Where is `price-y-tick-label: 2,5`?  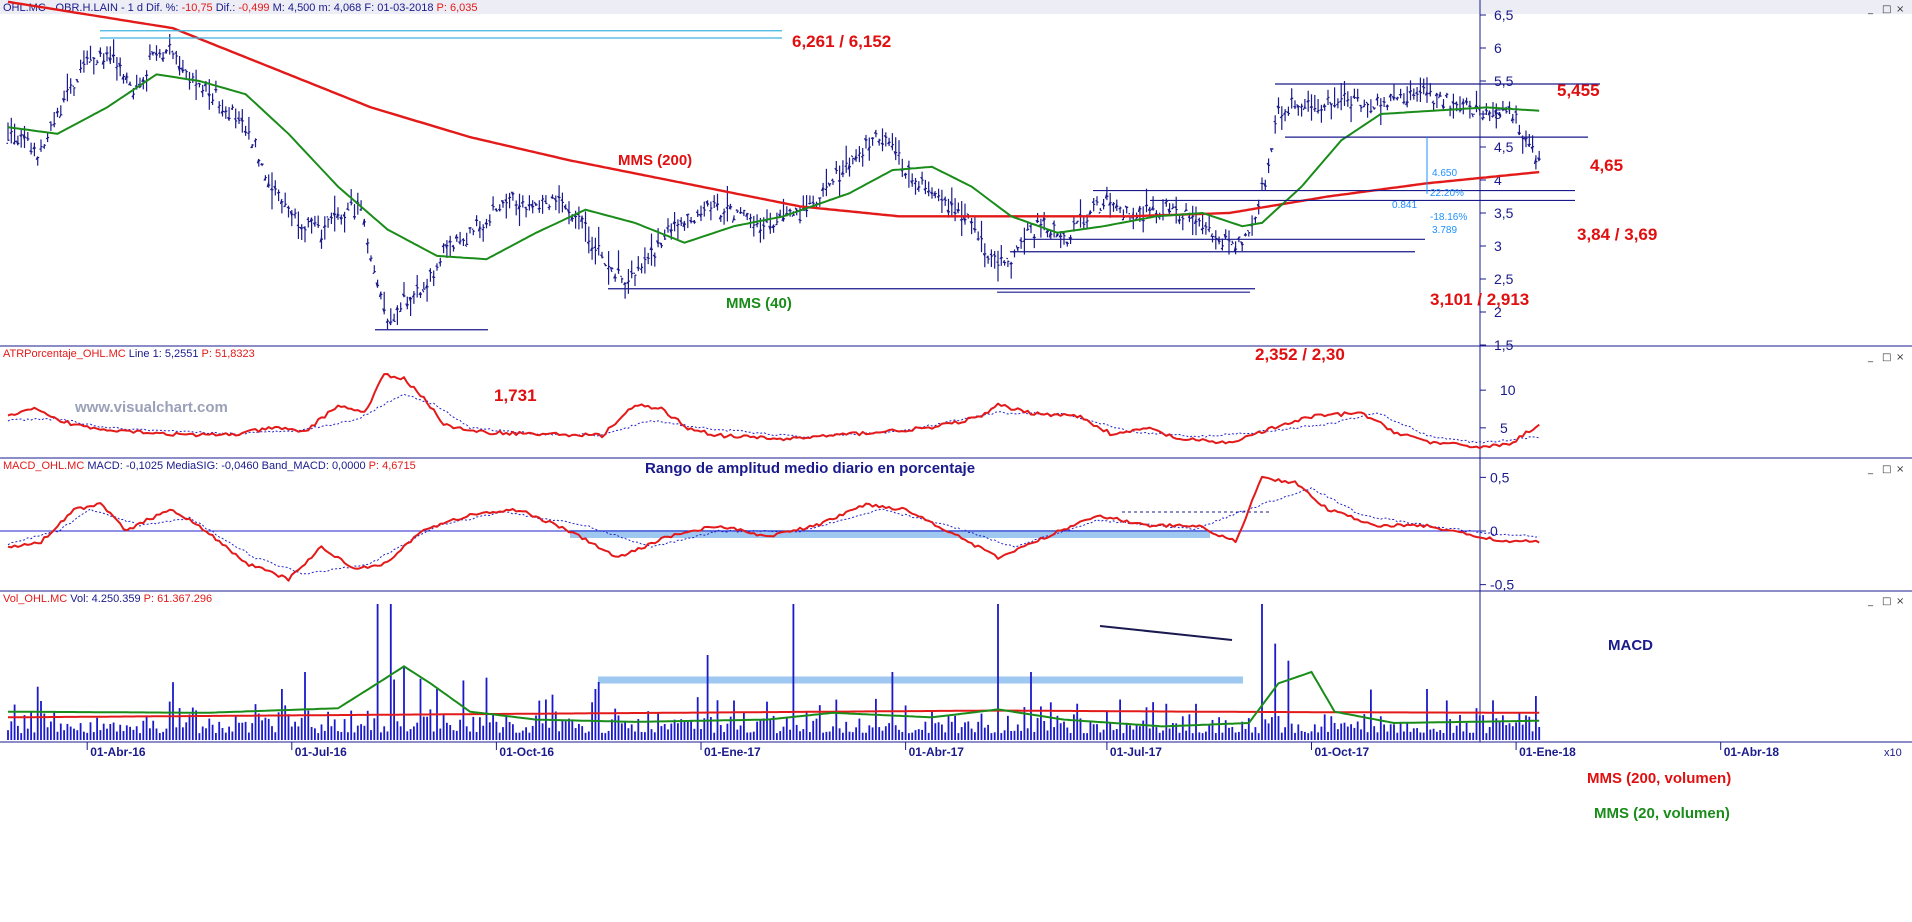 price-y-tick-label: 2,5 is located at coordinates (1504, 279).